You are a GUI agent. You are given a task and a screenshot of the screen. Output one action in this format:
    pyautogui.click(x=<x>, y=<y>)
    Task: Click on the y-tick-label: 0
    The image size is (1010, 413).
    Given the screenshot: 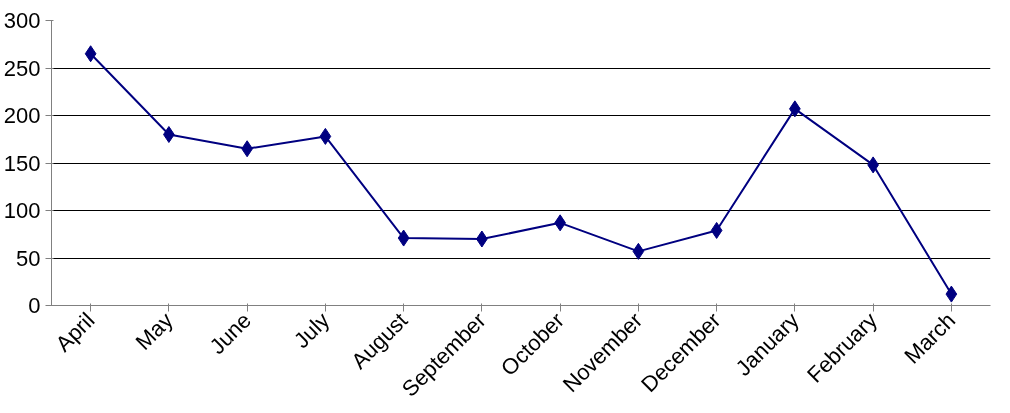 What is the action you would take?
    pyautogui.click(x=34, y=305)
    